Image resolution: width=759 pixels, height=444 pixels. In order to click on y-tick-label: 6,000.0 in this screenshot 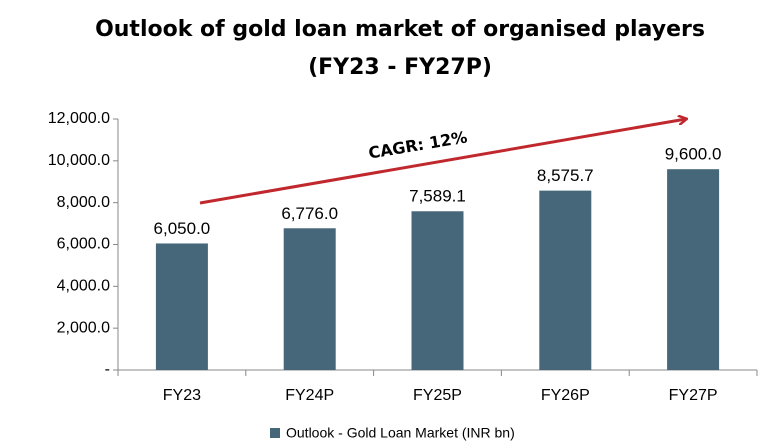, I will do `click(83, 244)`.